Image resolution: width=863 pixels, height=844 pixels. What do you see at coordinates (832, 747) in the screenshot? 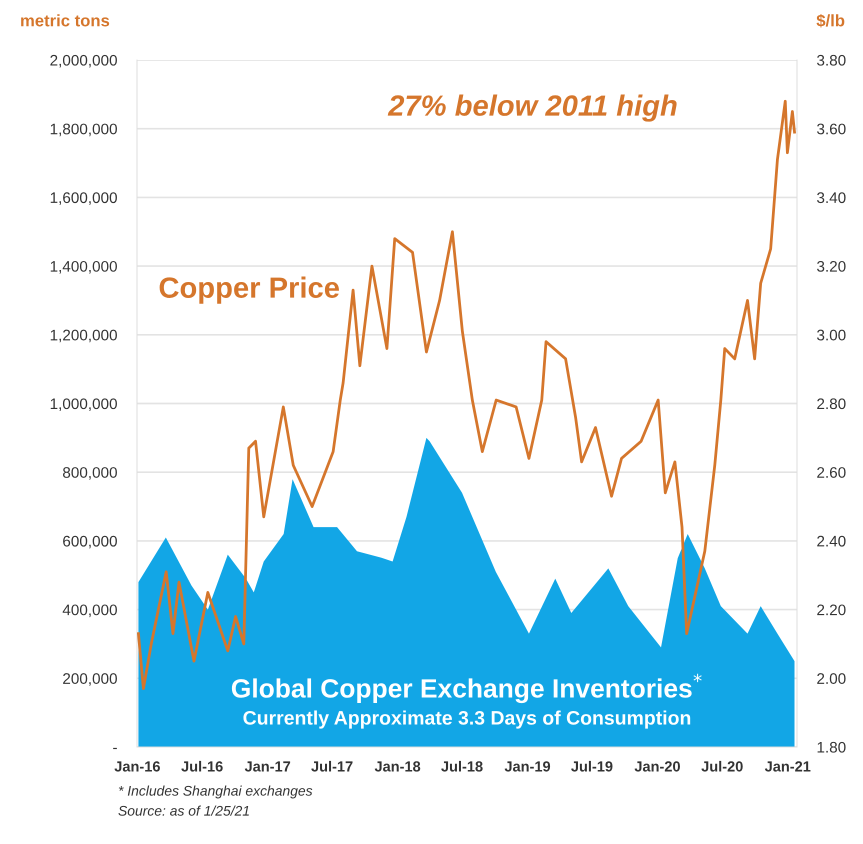
I see `y2-tick-label: 1.80` at bounding box center [832, 747].